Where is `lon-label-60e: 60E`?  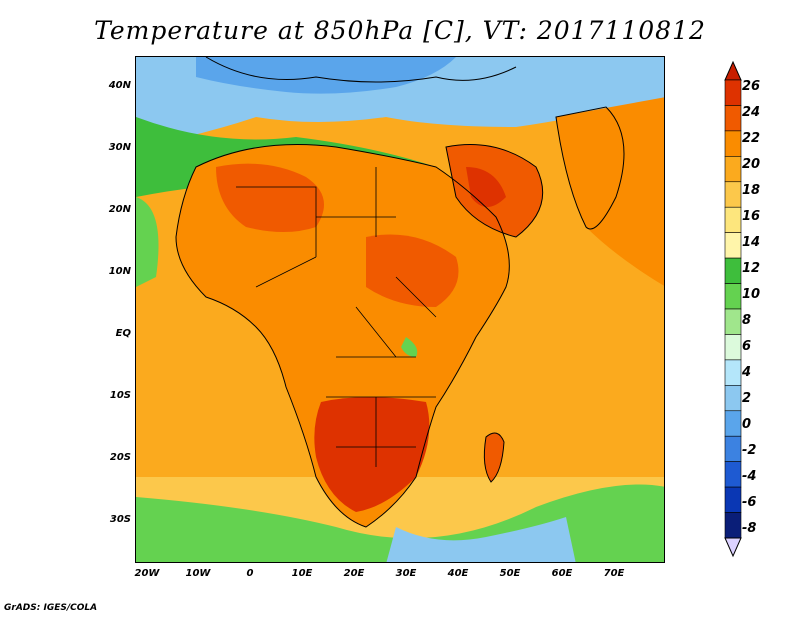 lon-label-60e: 60E is located at coordinates (562, 573).